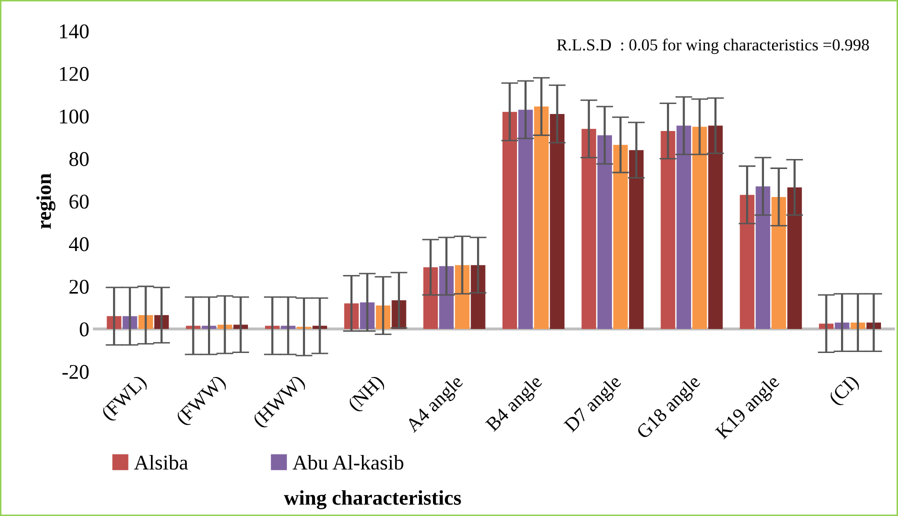 Image resolution: width=898 pixels, height=516 pixels. What do you see at coordinates (79, 287) in the screenshot?
I see `y-tick-label: 20` at bounding box center [79, 287].